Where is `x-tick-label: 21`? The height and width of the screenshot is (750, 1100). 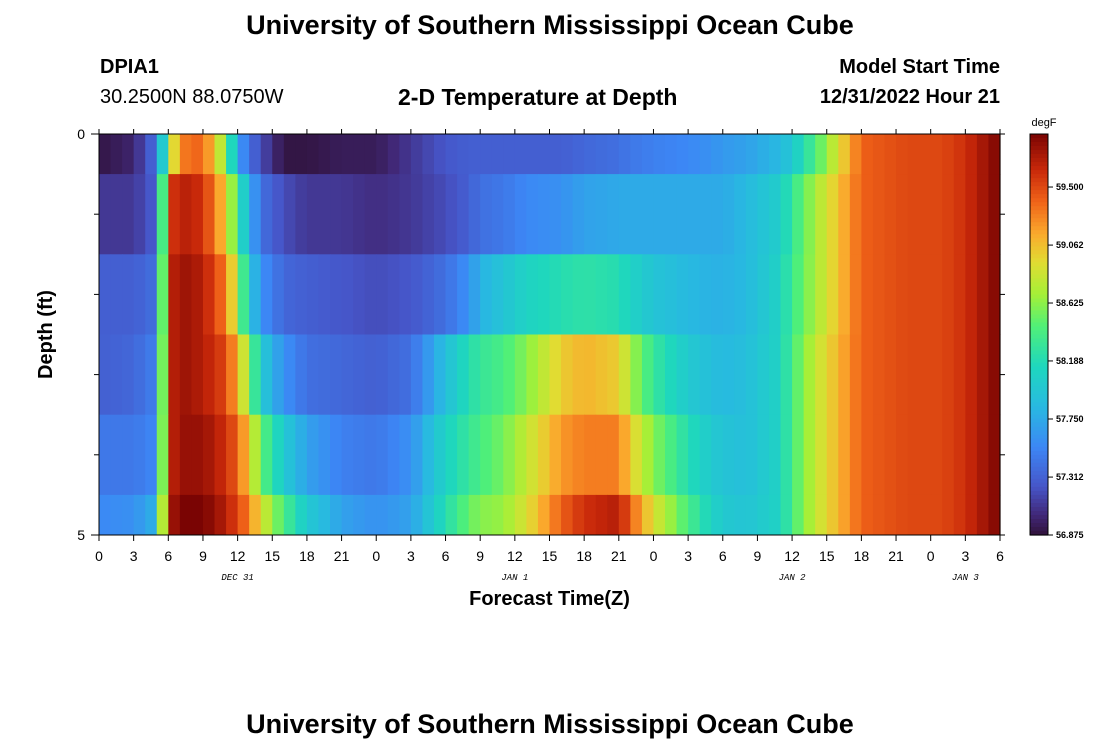 x-tick-label: 21 is located at coordinates (342, 556).